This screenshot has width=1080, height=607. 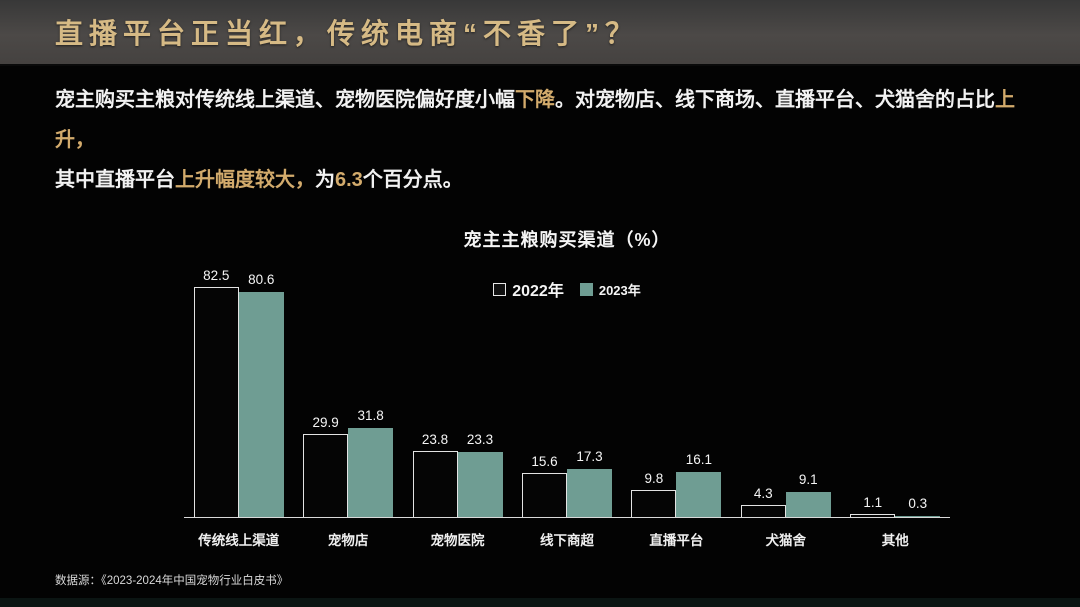 I want to click on category-label: 线下商超, so click(x=566, y=540).